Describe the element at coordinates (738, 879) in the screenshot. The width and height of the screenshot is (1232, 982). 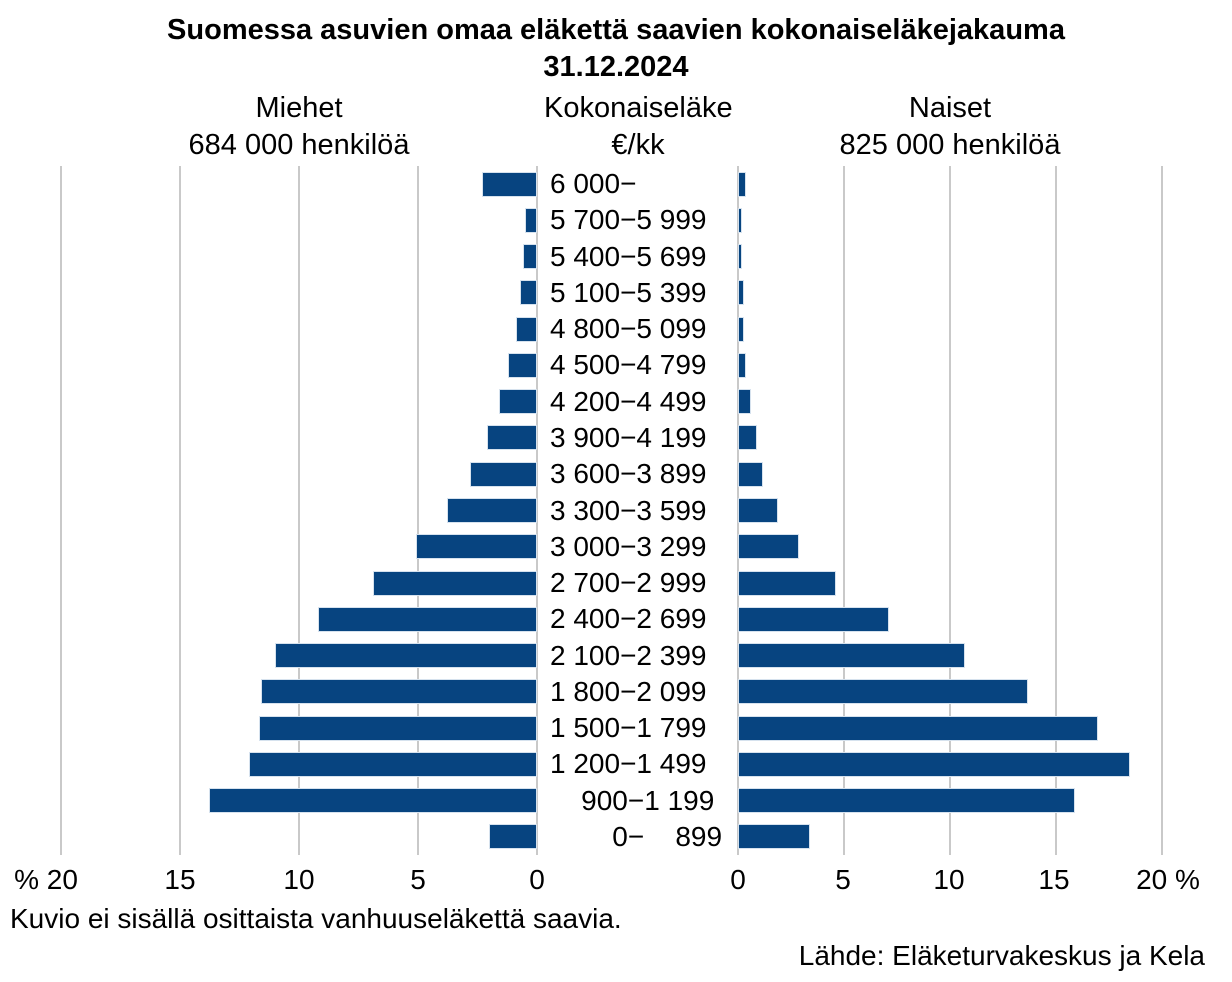
I see `x-axis-tick-right: 0` at that location.